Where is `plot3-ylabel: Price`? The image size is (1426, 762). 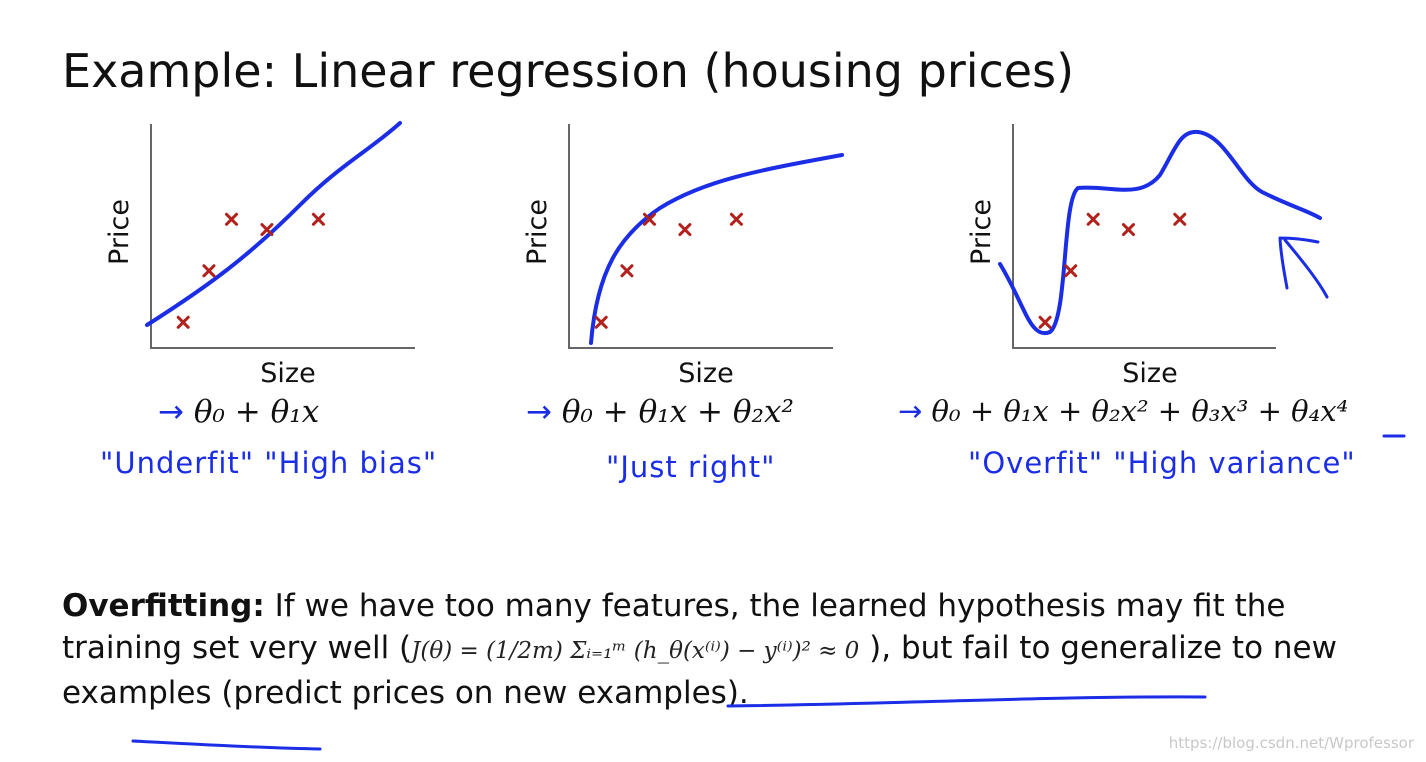 plot3-ylabel: Price is located at coordinates (981, 232).